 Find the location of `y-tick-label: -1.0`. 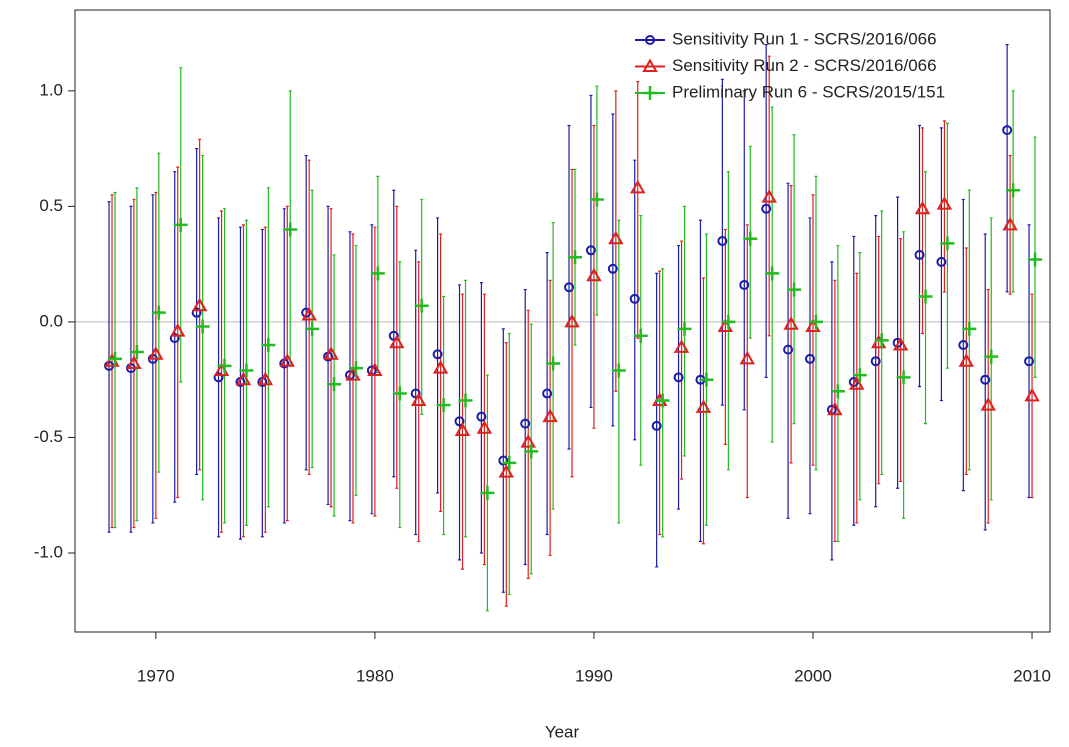

y-tick-label: -1.0 is located at coordinates (48, 551).